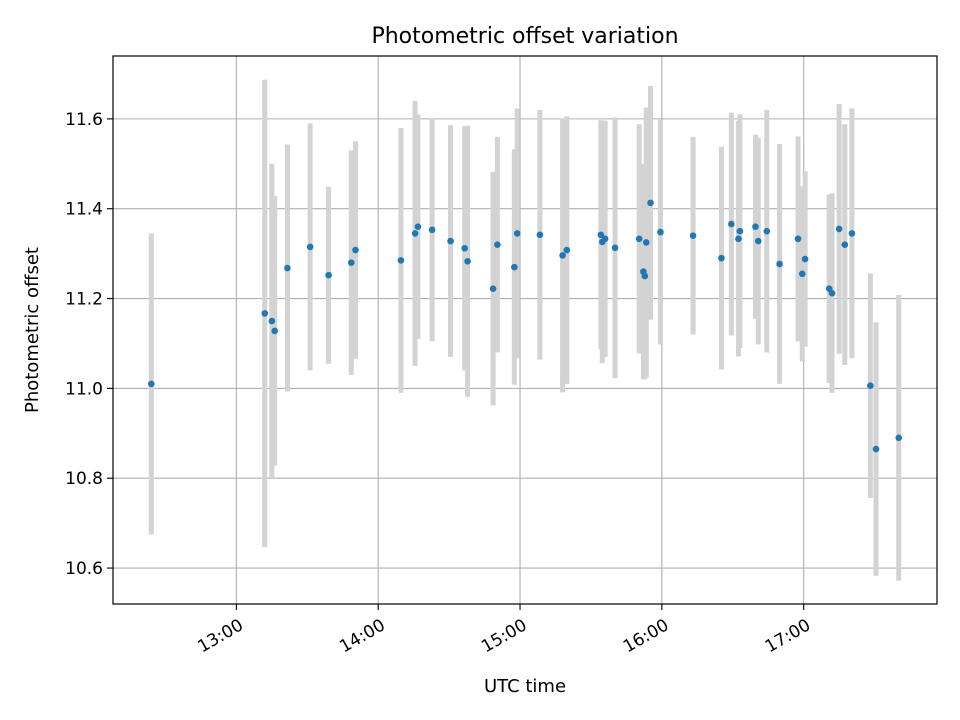  Describe the element at coordinates (524, 36) in the screenshot. I see `chart-title: Photometric offset variation` at that location.